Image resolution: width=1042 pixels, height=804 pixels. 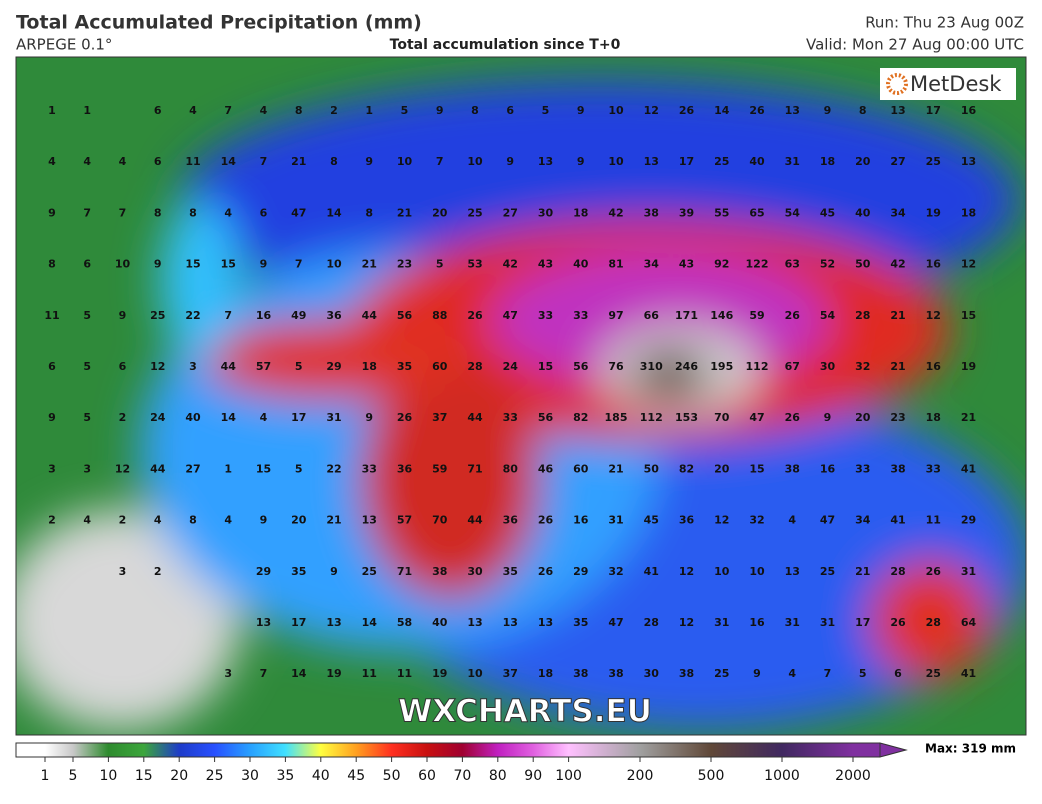 What do you see at coordinates (192, 264) in the screenshot?
I see `grid-value: 15` at bounding box center [192, 264].